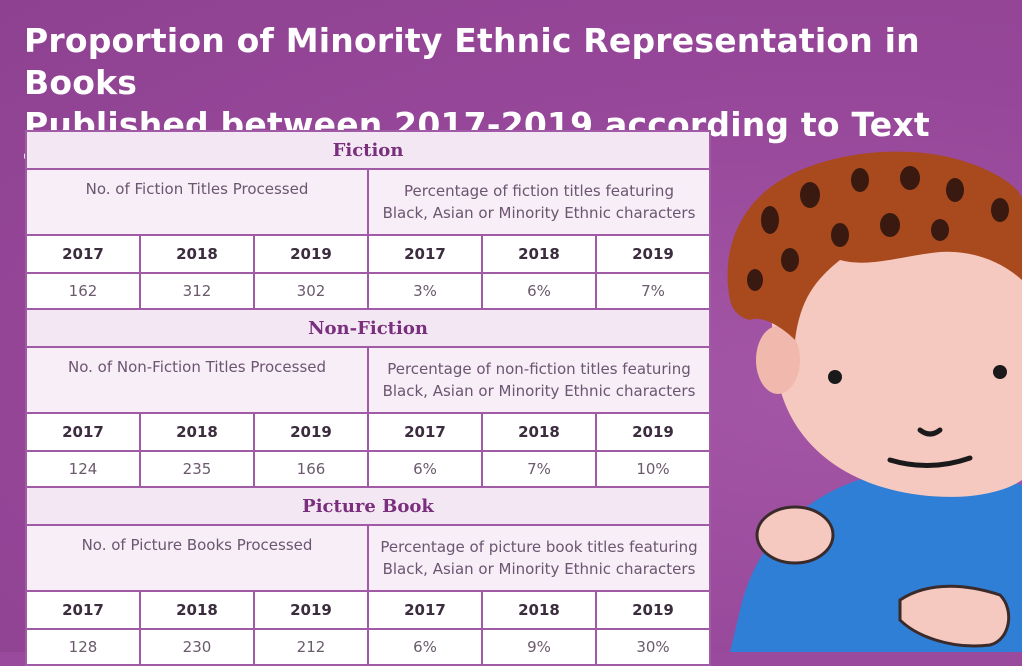 Image resolution: width=1022 pixels, height=666 pixels. What do you see at coordinates (311, 647) in the screenshot?
I see `count-cell: 212` at bounding box center [311, 647].